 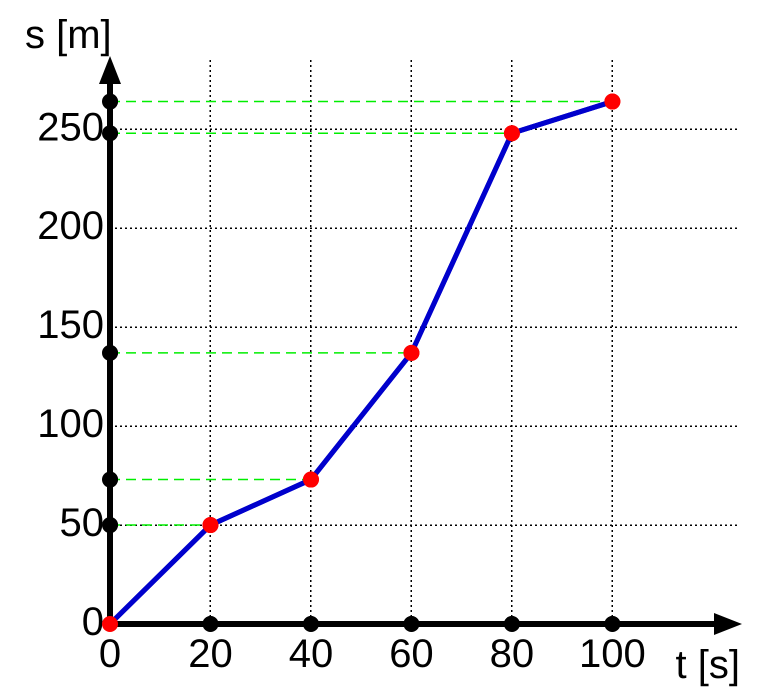 What do you see at coordinates (311, 654) in the screenshot?
I see `x-tick-label: 40` at bounding box center [311, 654].